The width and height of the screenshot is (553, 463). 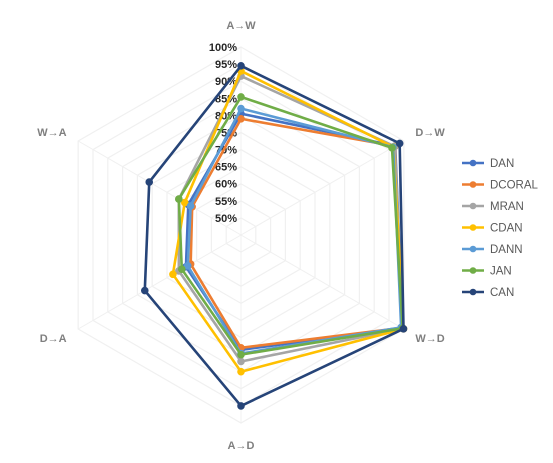 I want to click on legend-marker-cdan, so click(x=473, y=227).